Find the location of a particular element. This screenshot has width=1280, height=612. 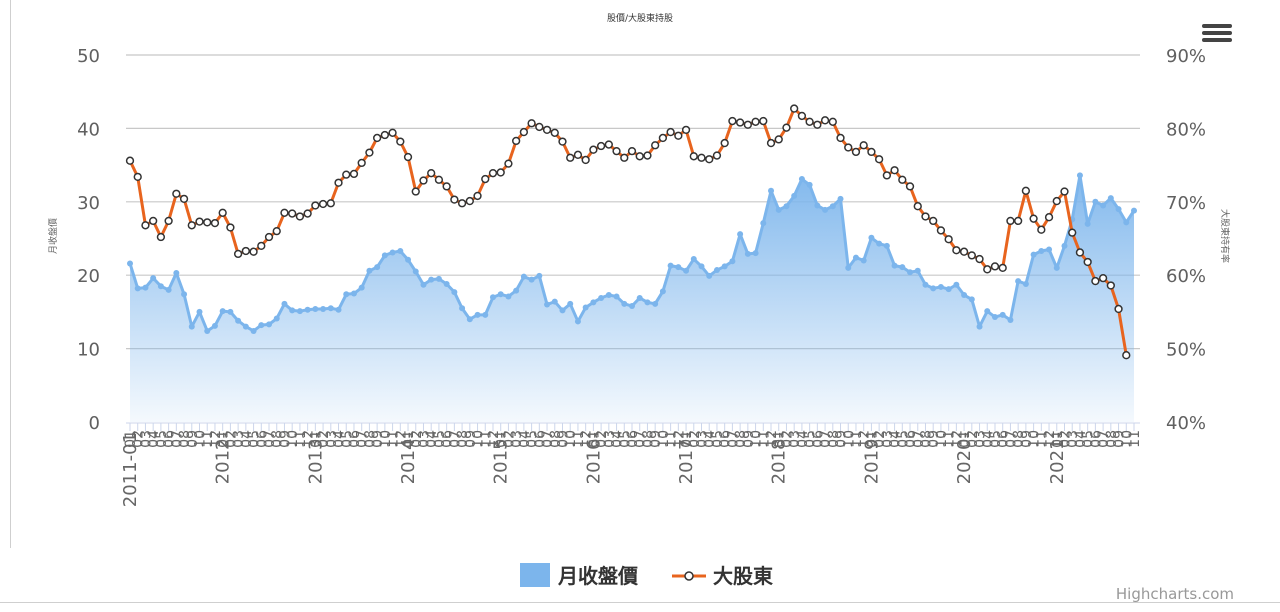

x-axis-year-label: 2015- is located at coordinates (501, 458).